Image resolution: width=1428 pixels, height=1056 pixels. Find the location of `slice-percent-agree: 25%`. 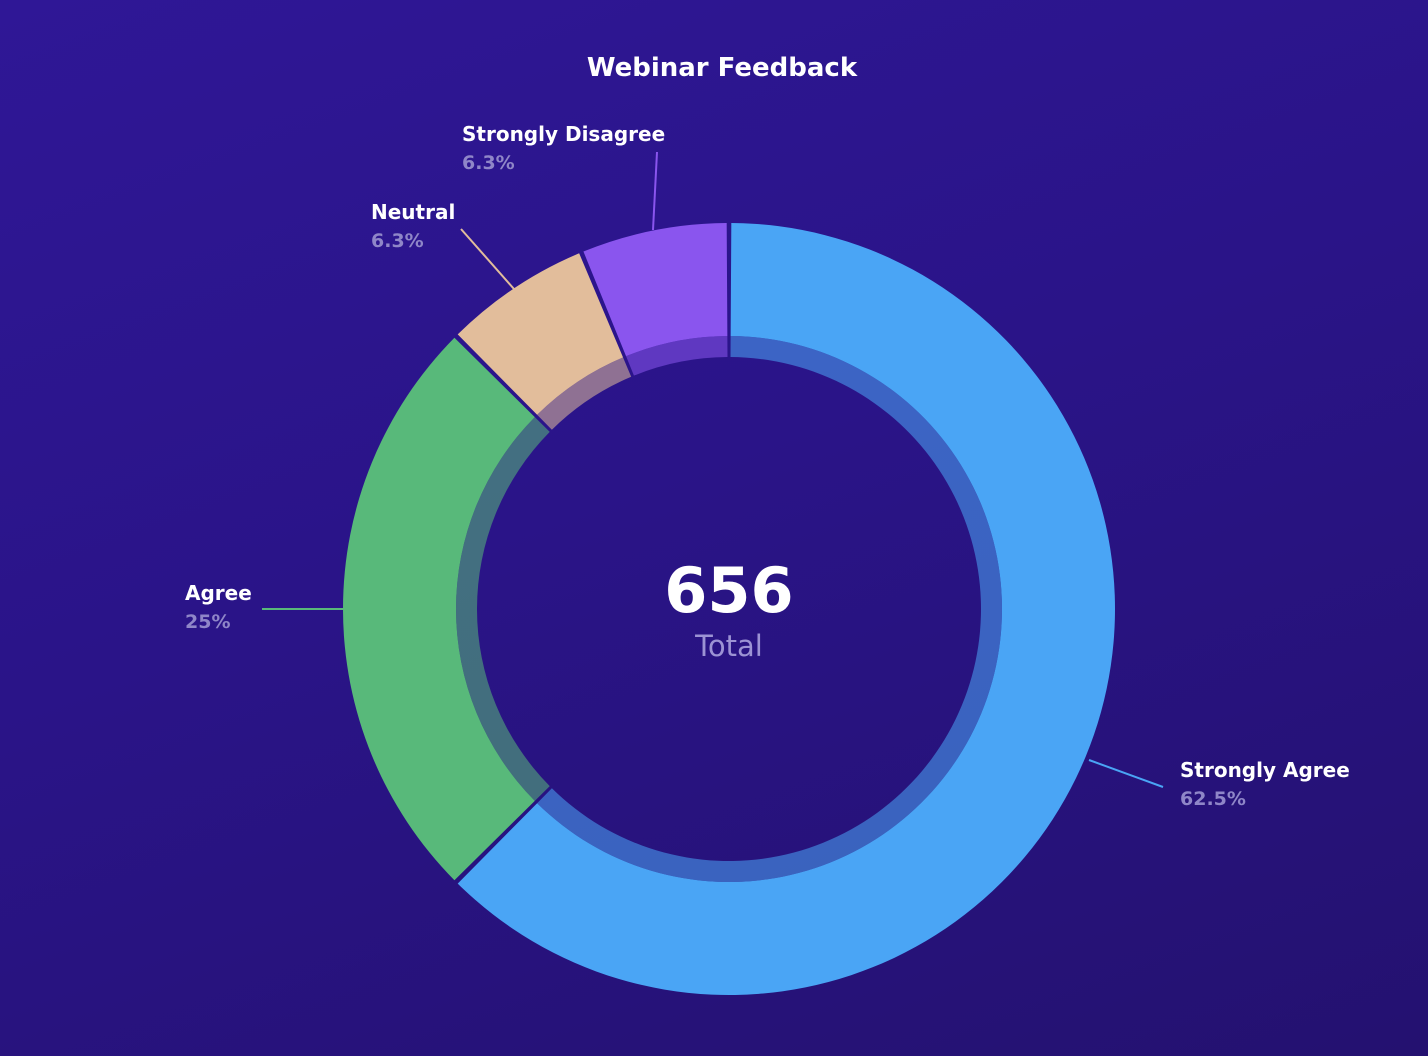

slice-percent-agree: 25% is located at coordinates (207, 622).